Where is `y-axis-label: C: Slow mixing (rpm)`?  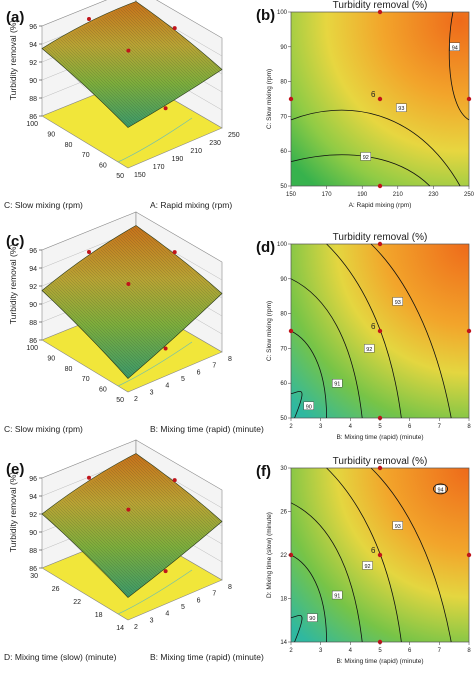
y-axis-label: C: Slow mixing (rpm) is located at coordinates (269, 99).